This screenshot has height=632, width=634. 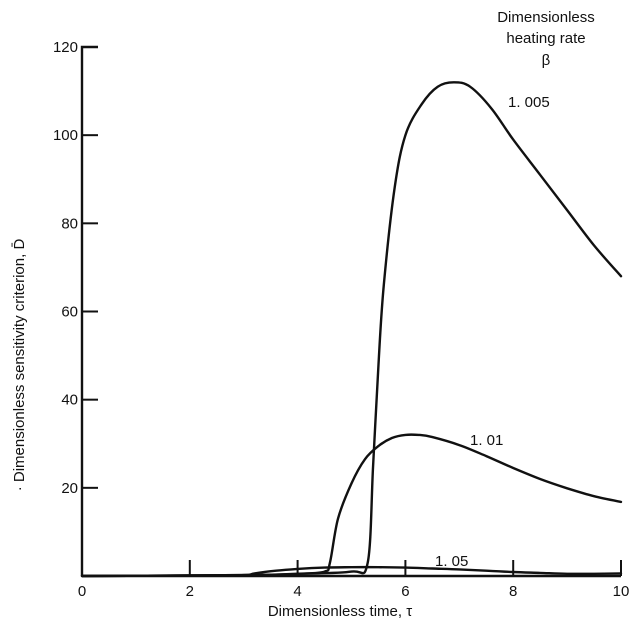 I want to click on legend-title-line-3: β, so click(x=546, y=60).